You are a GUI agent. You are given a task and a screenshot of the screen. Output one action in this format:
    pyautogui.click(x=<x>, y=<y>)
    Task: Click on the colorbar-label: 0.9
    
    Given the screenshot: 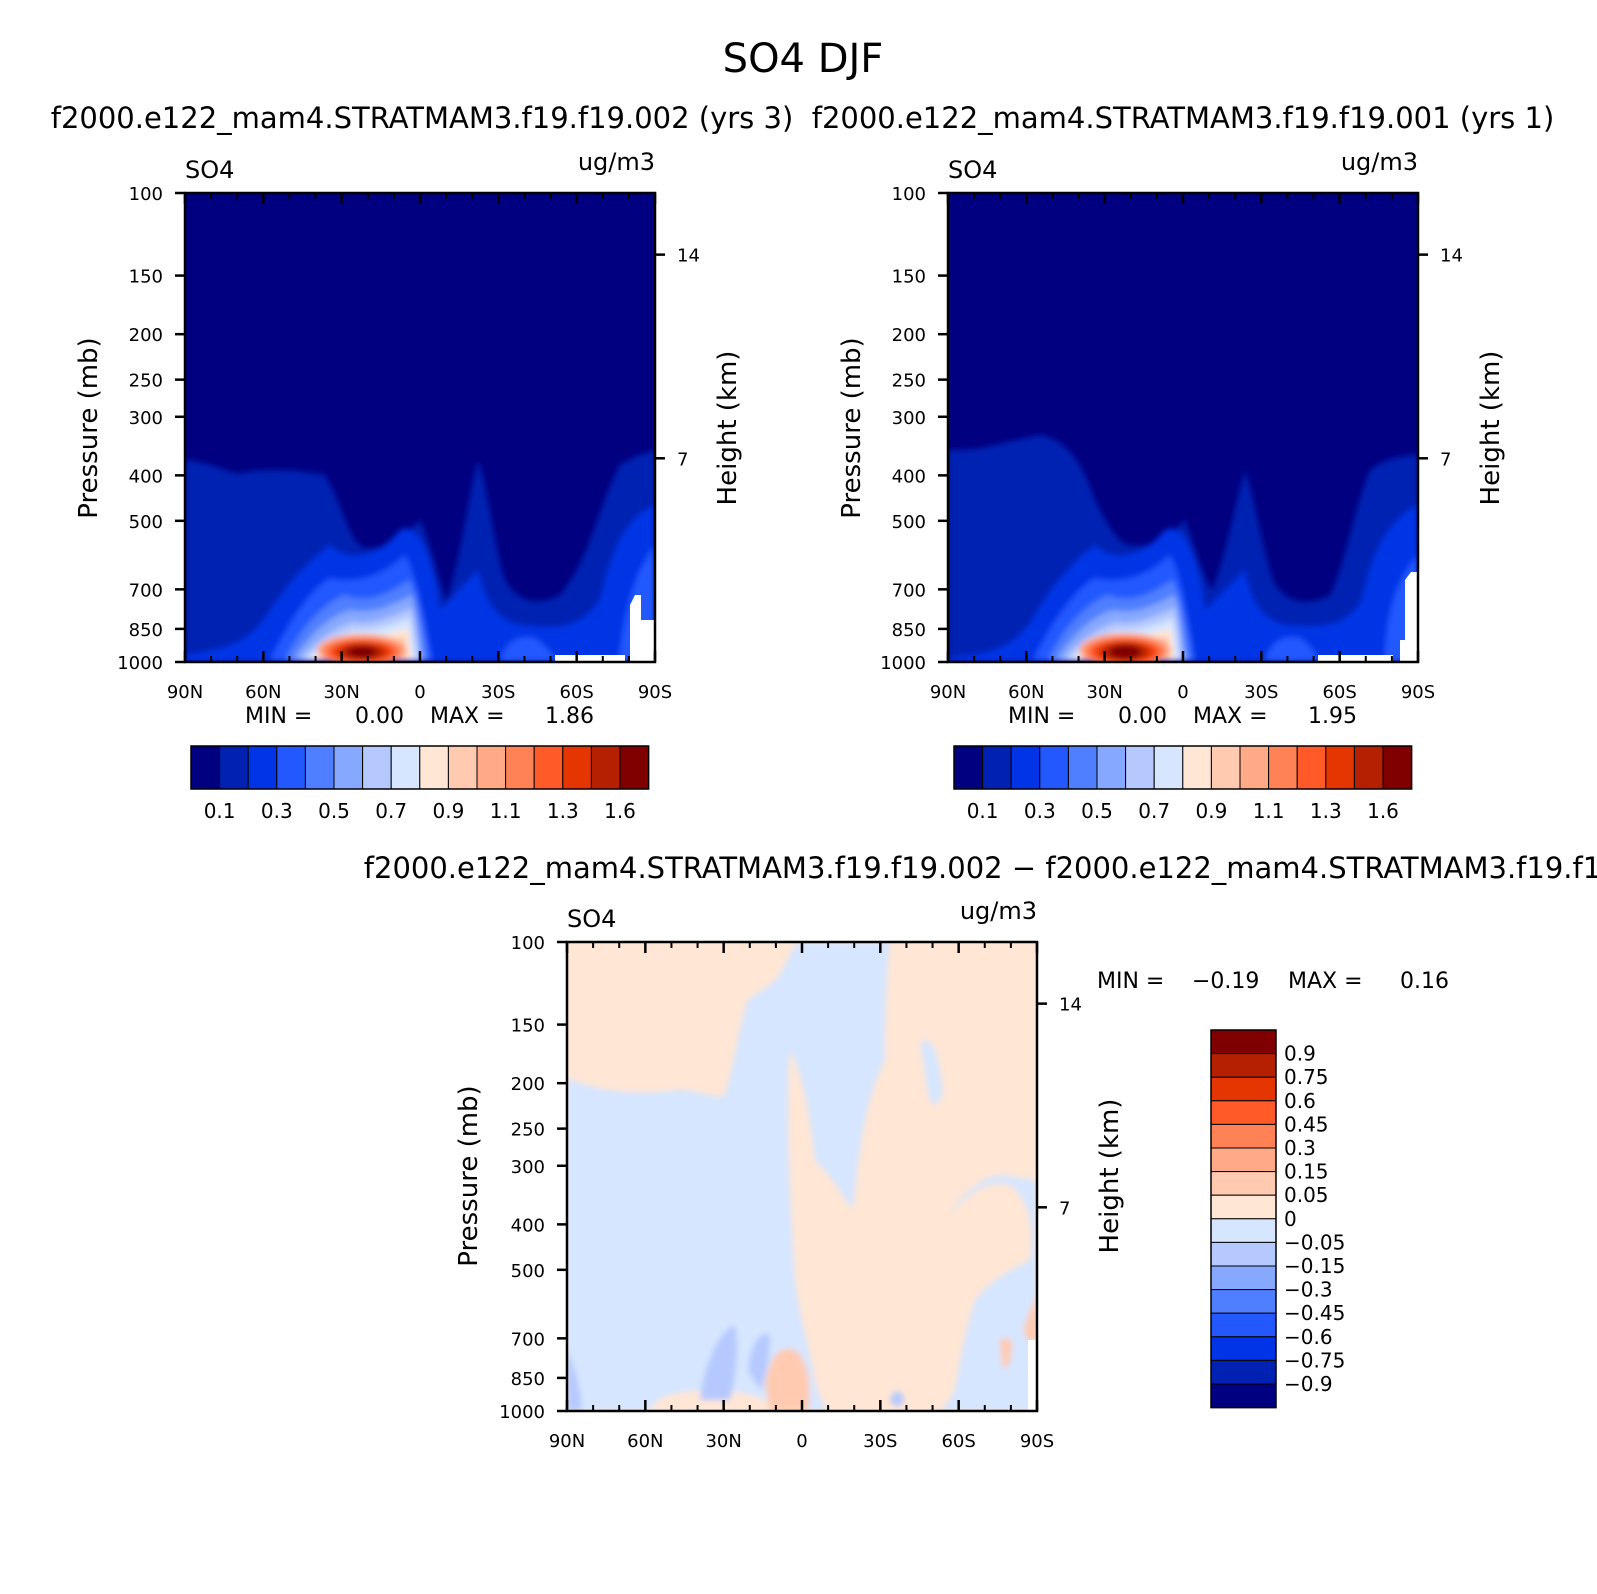 What is the action you would take?
    pyautogui.click(x=1211, y=811)
    